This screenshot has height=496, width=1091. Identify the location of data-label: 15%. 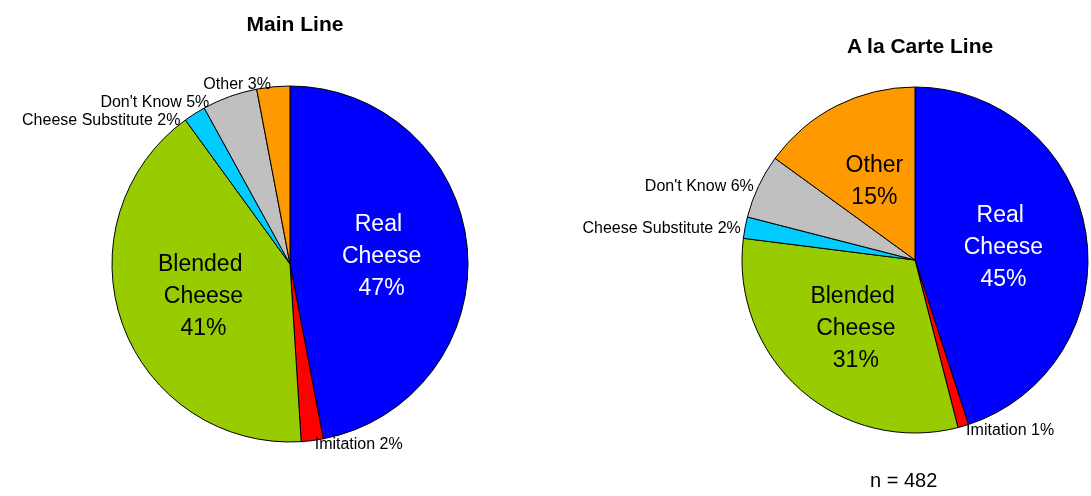
(874, 196).